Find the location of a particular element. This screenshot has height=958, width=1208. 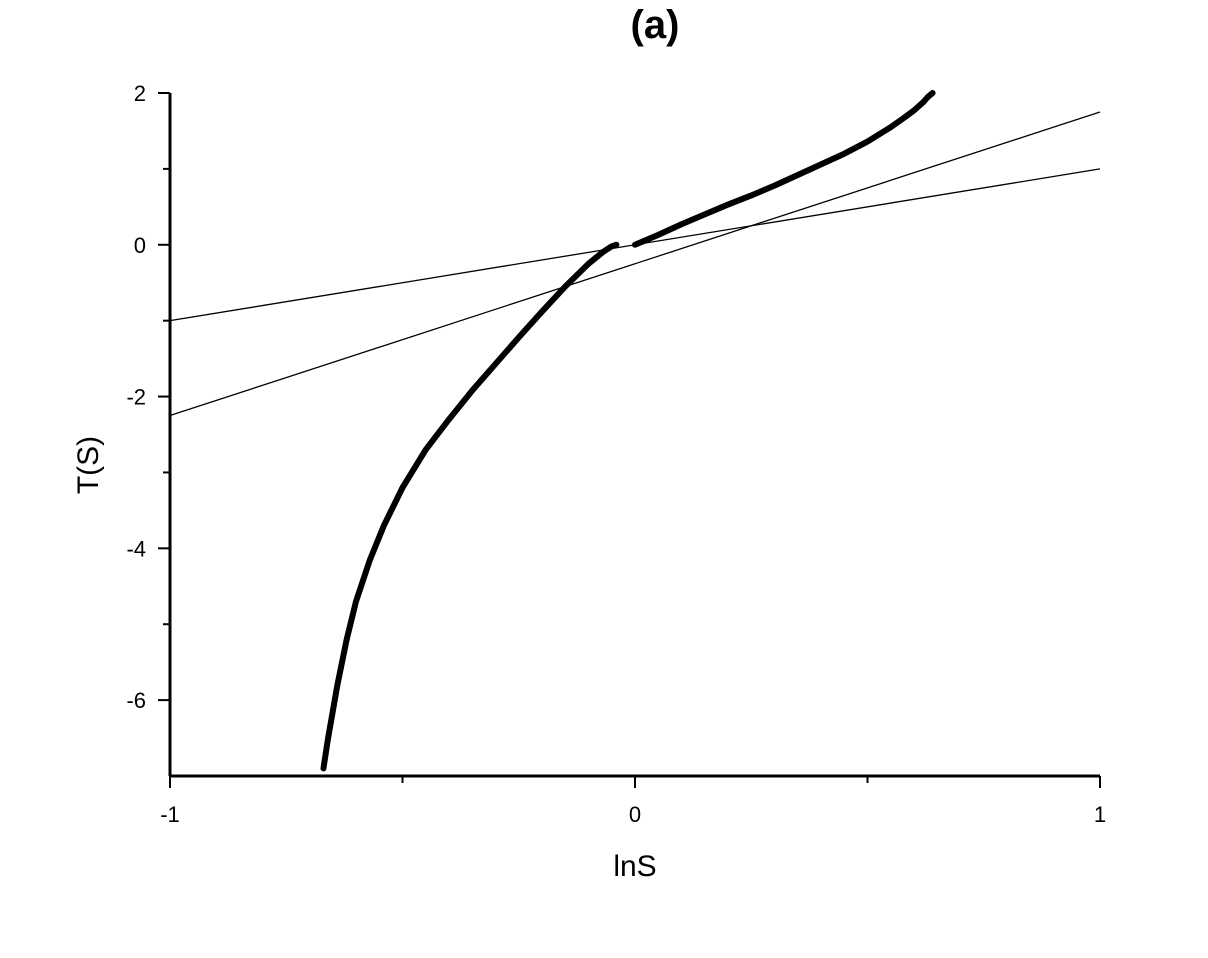

x-tick-label: 1 is located at coordinates (1100, 814).